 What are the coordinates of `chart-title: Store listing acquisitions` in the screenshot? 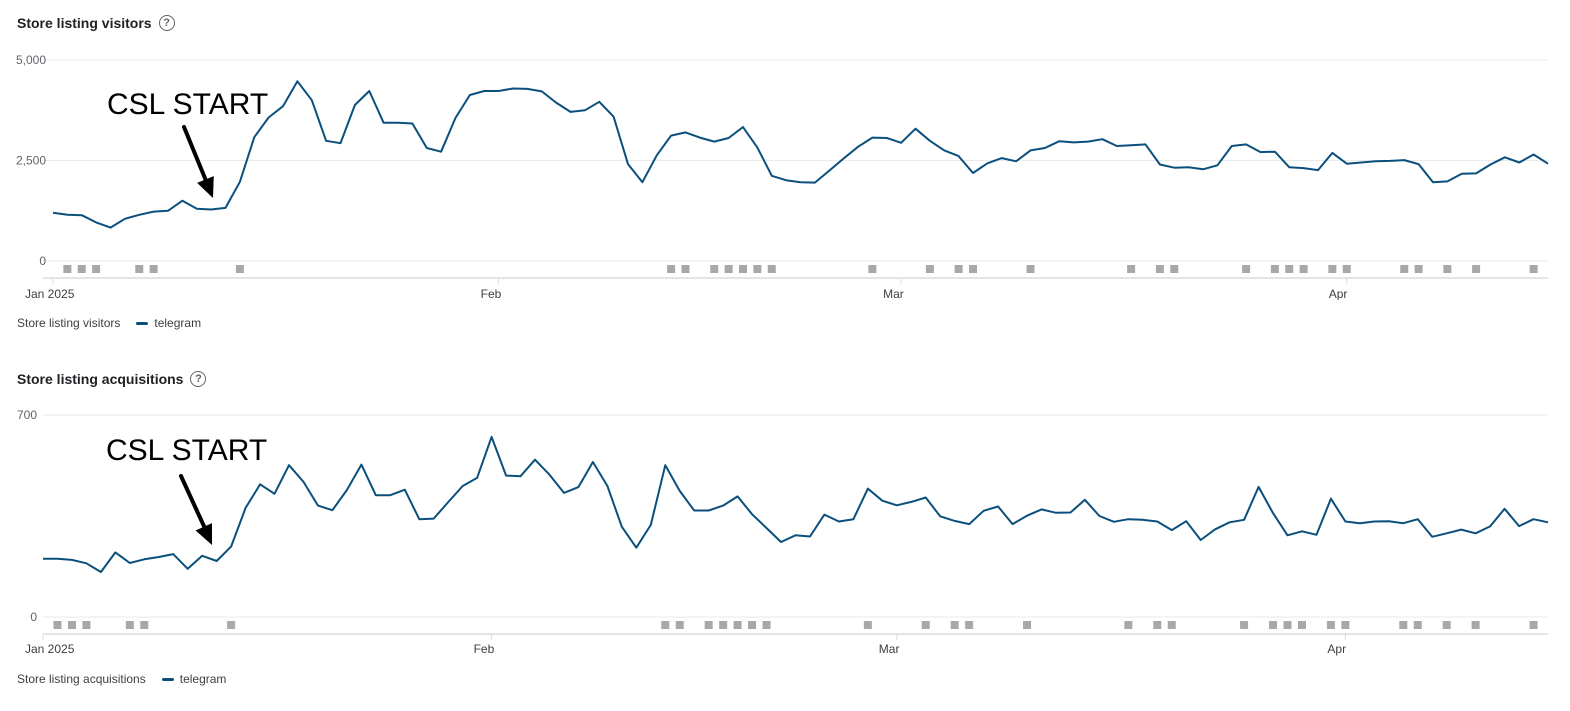 It's located at (100, 379).